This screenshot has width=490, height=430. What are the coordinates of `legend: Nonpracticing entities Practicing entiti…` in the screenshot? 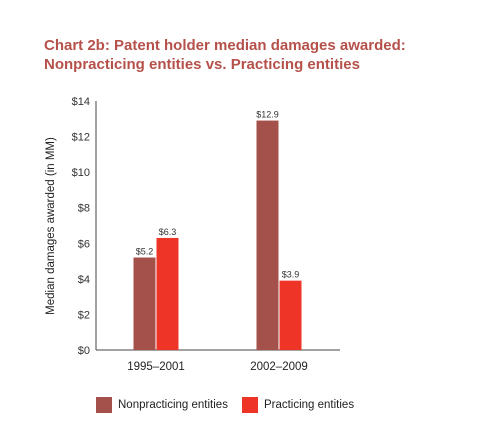 It's located at (232, 405).